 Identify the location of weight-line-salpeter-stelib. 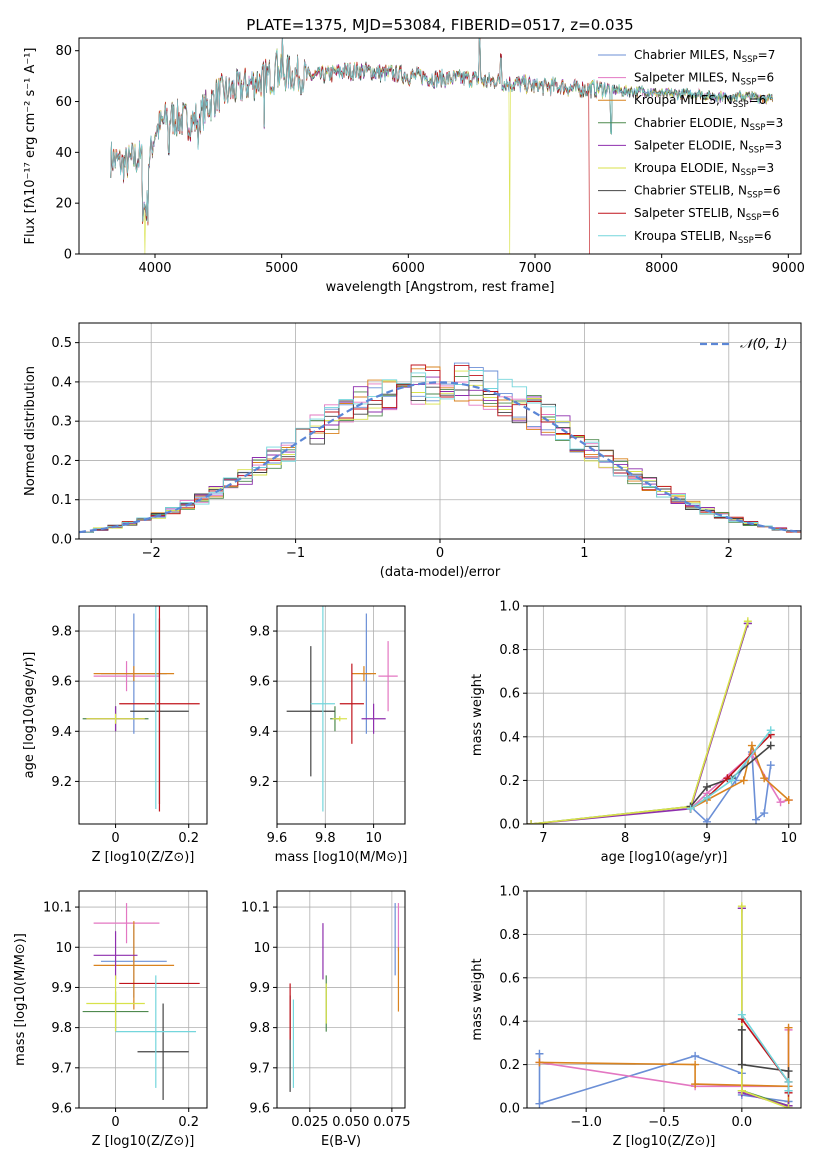
(765, 1055).